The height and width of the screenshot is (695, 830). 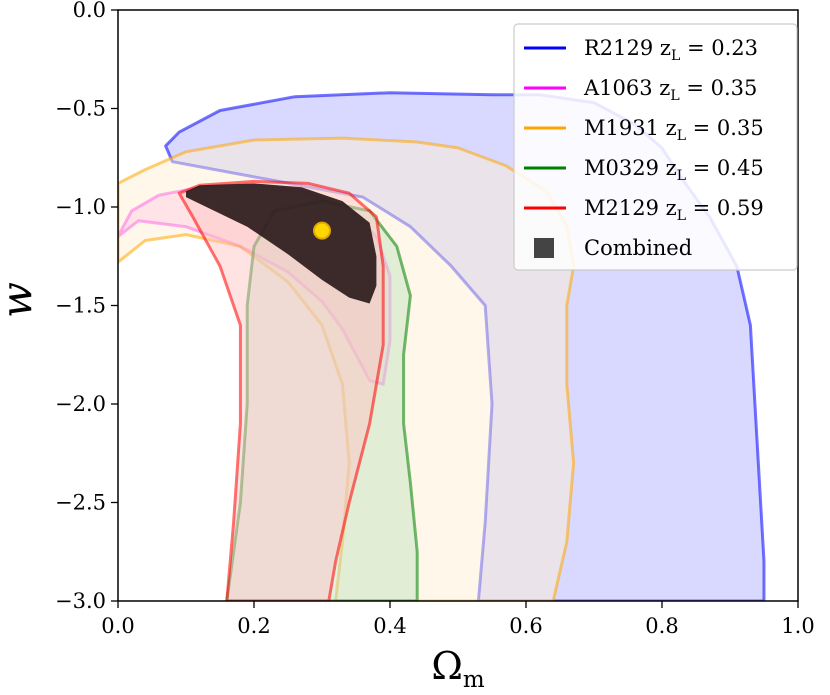 What do you see at coordinates (674, 170) in the screenshot?
I see `legend-label-m0329: M0329 zL = 0.45` at bounding box center [674, 170].